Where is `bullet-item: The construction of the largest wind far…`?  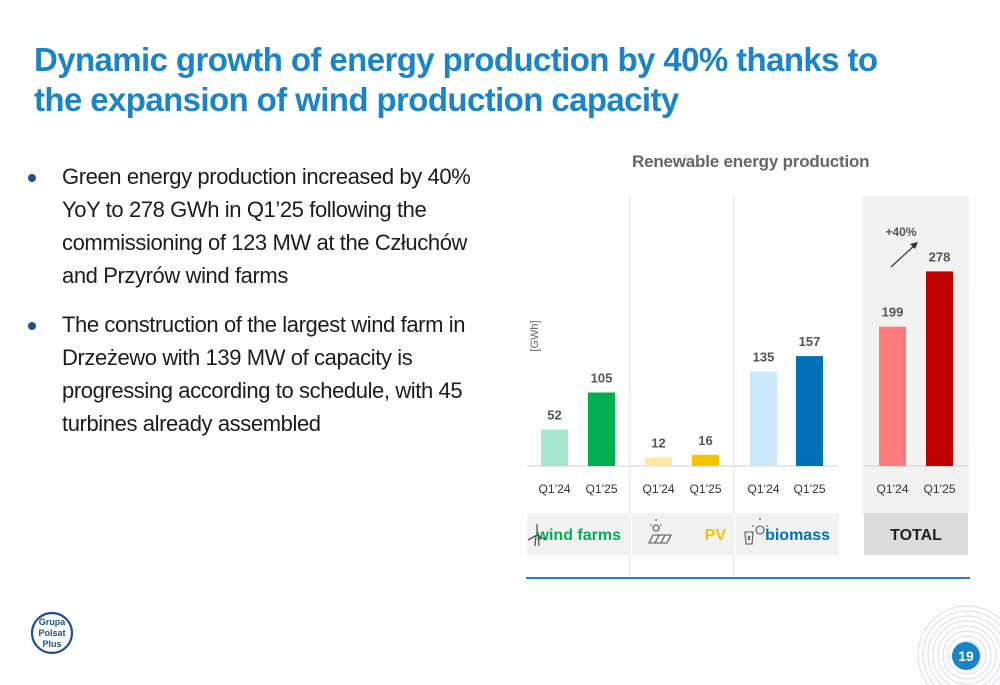 bullet-item: The construction of the largest wind far… is located at coordinates (251, 374).